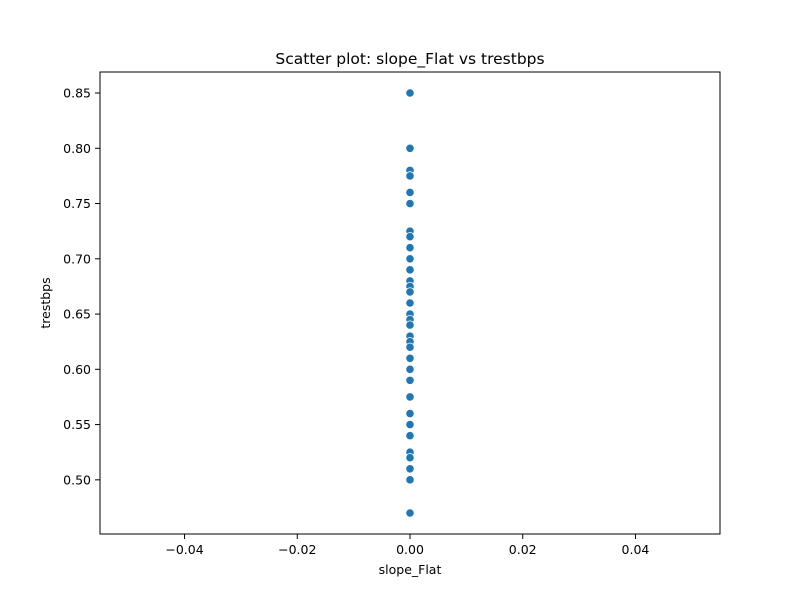 The height and width of the screenshot is (600, 800). I want to click on data-points, so click(410, 303).